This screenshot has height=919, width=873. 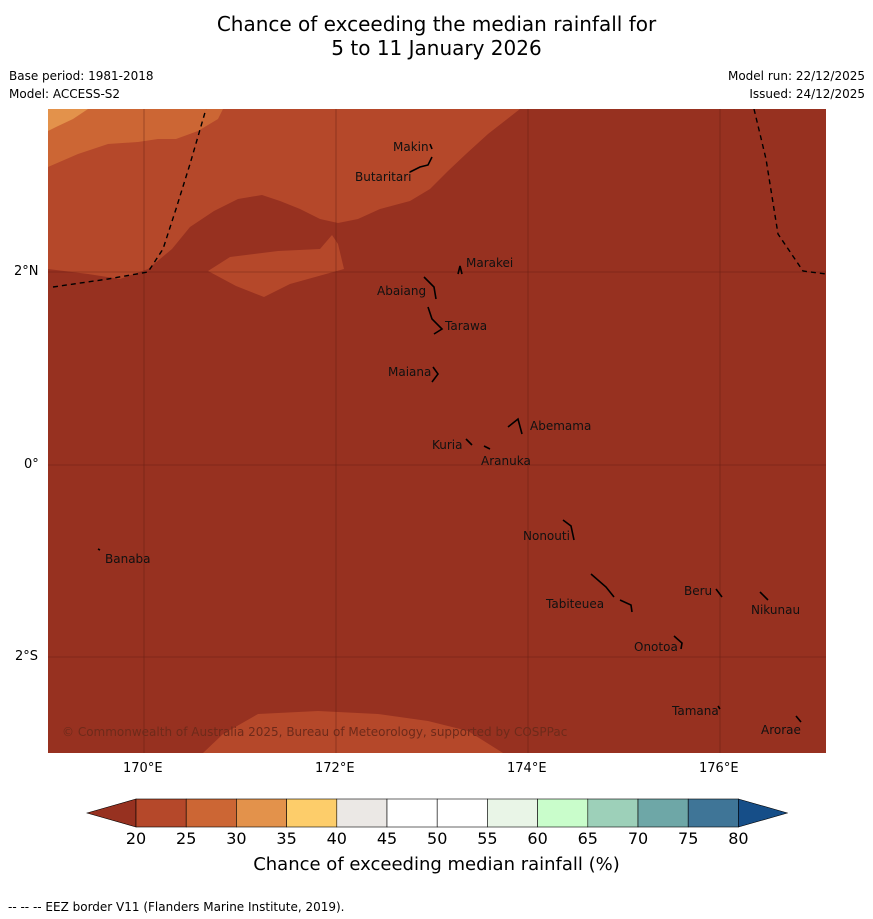 I want to click on colorbar-tick-label: 60, so click(x=537, y=838).